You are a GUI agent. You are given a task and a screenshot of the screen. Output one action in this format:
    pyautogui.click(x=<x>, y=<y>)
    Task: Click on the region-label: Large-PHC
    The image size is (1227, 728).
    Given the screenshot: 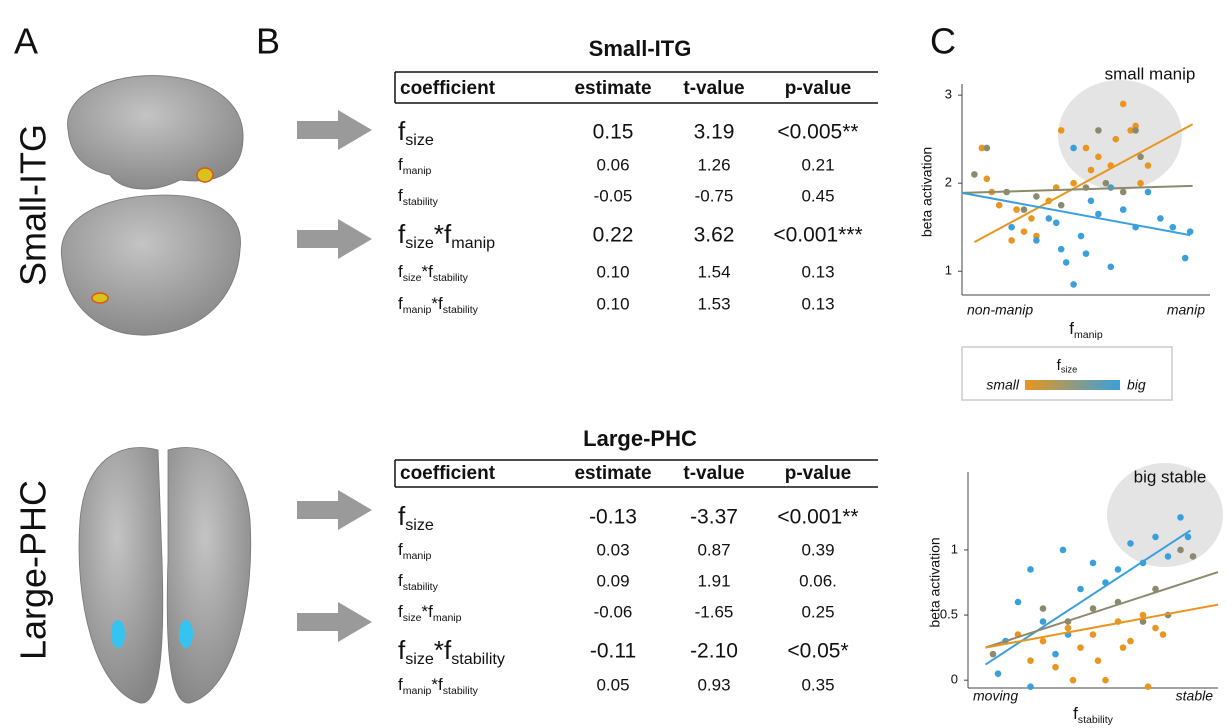 What is the action you would take?
    pyautogui.click(x=33, y=570)
    